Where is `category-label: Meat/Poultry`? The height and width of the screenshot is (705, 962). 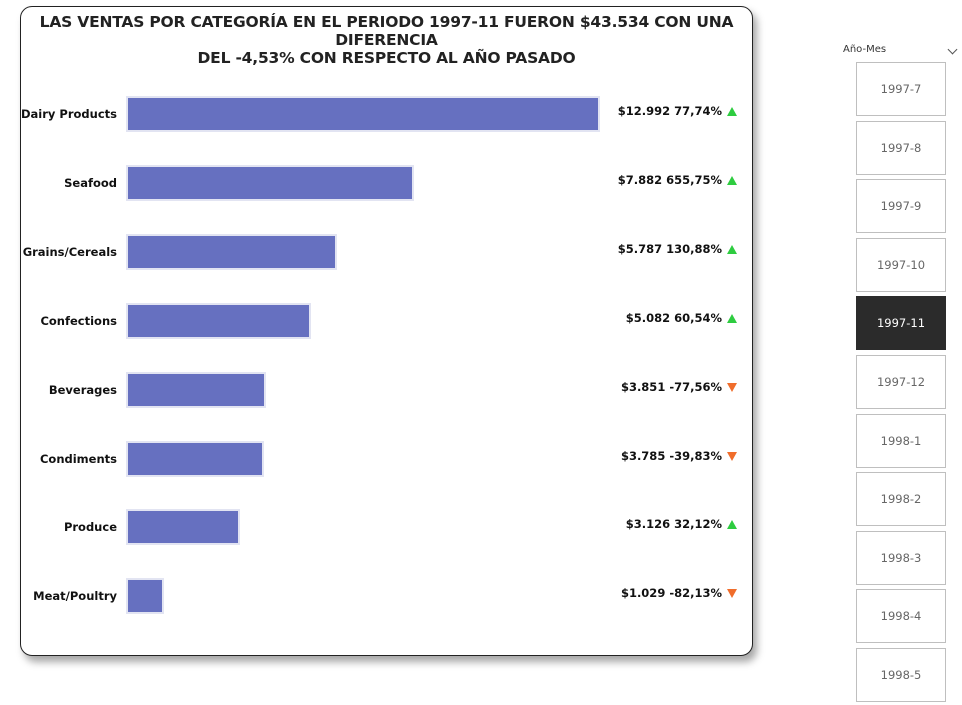 category-label: Meat/Poultry is located at coordinates (75, 596).